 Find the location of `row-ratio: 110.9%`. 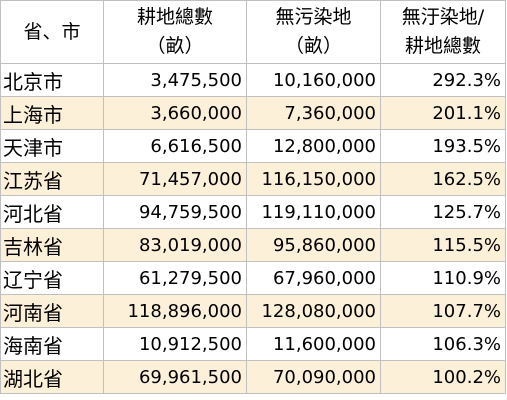

row-ratio: 110.9% is located at coordinates (443, 278).